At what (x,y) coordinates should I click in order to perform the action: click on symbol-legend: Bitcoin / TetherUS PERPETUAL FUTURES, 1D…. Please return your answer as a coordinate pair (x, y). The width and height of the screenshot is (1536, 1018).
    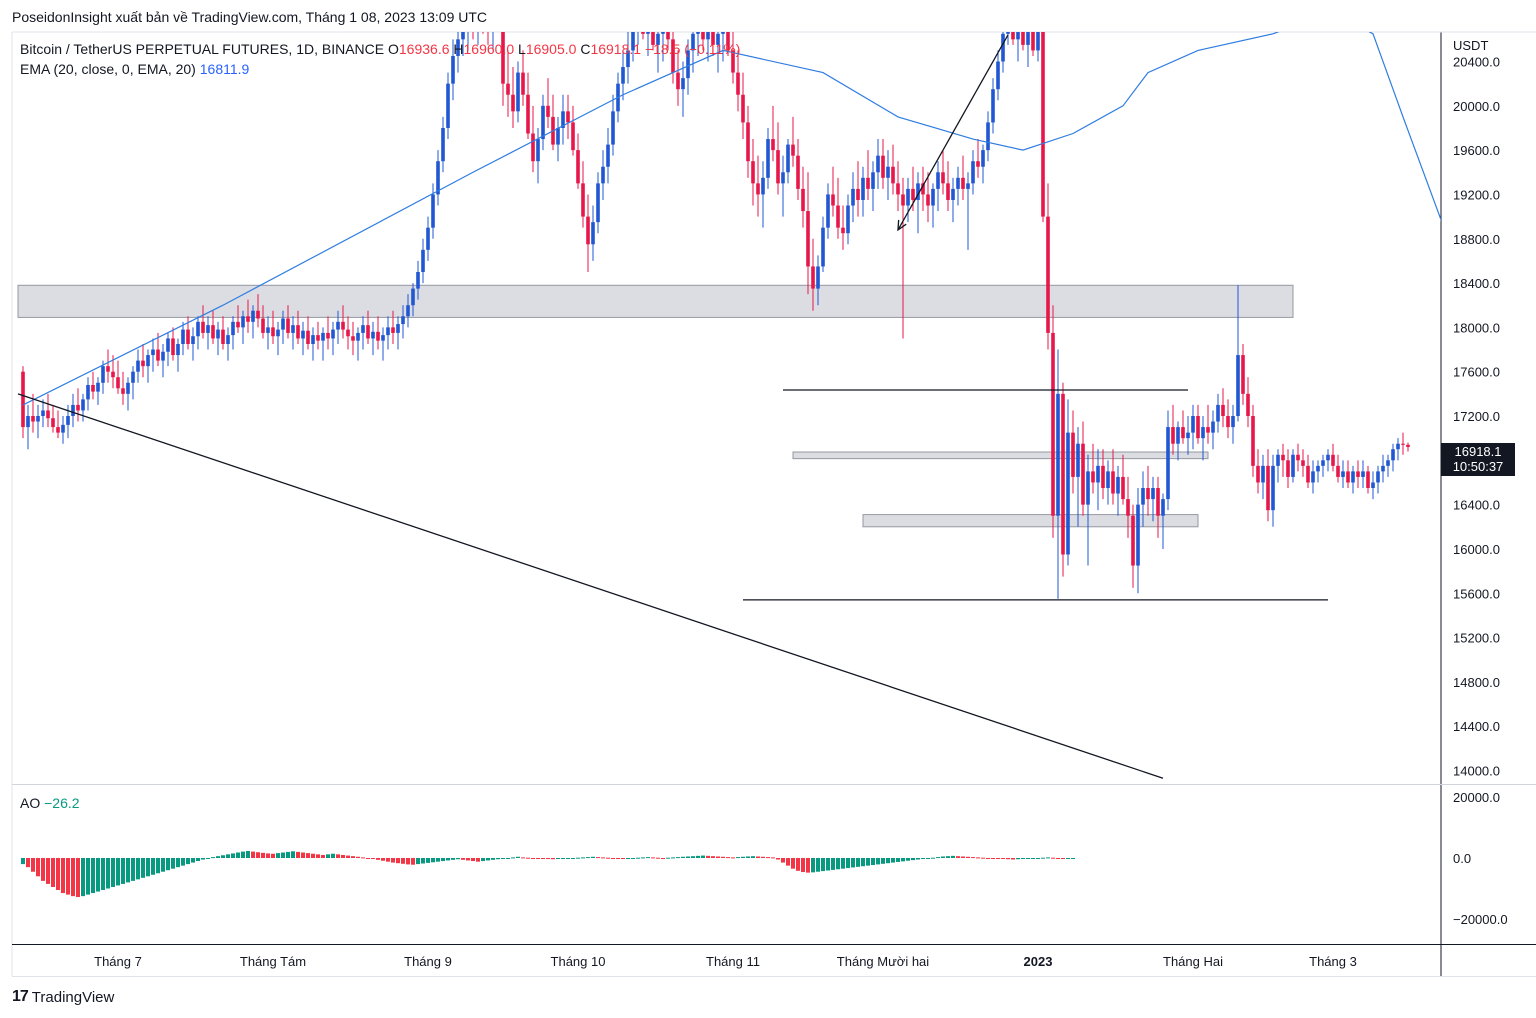
    Looking at the image, I should click on (380, 49).